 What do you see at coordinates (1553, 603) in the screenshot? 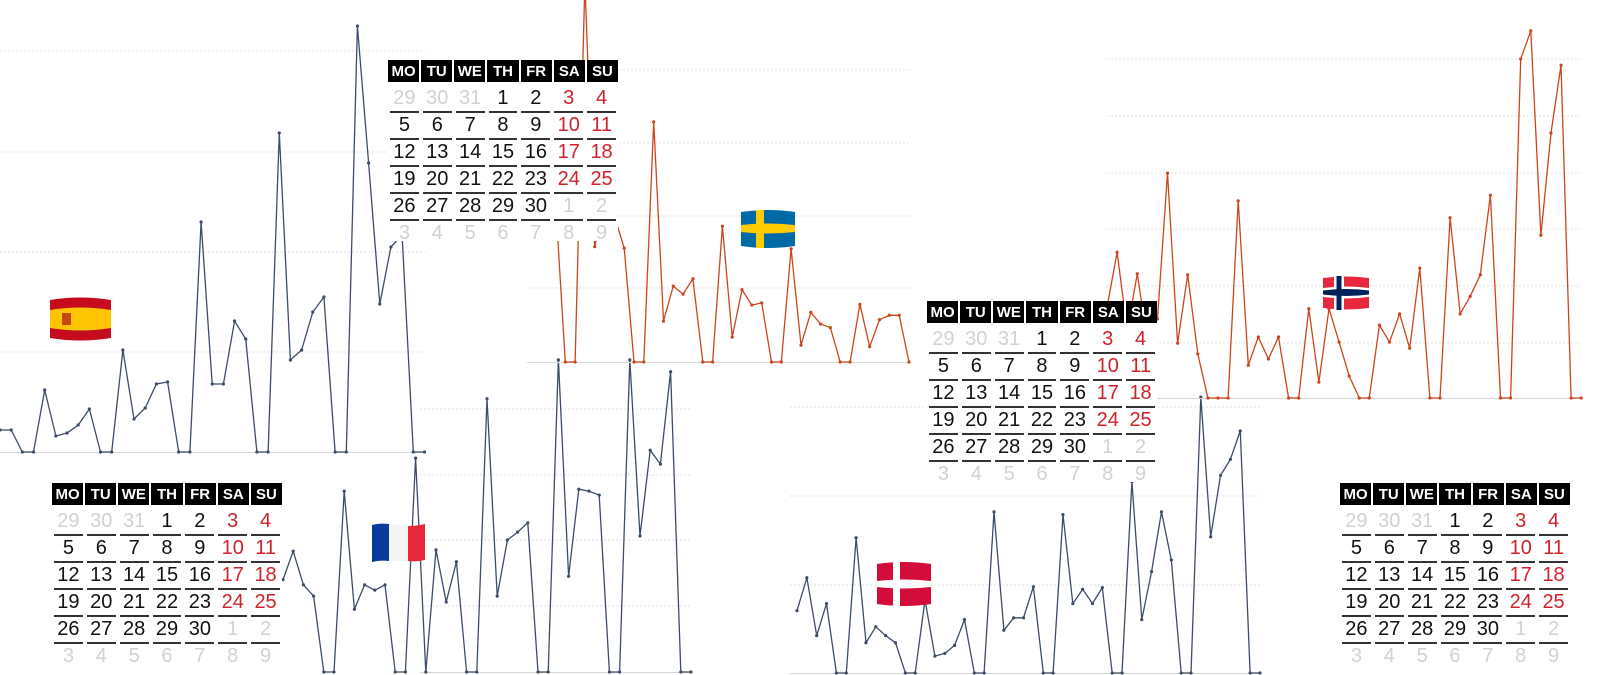
I see `calendar-day: 25` at bounding box center [1553, 603].